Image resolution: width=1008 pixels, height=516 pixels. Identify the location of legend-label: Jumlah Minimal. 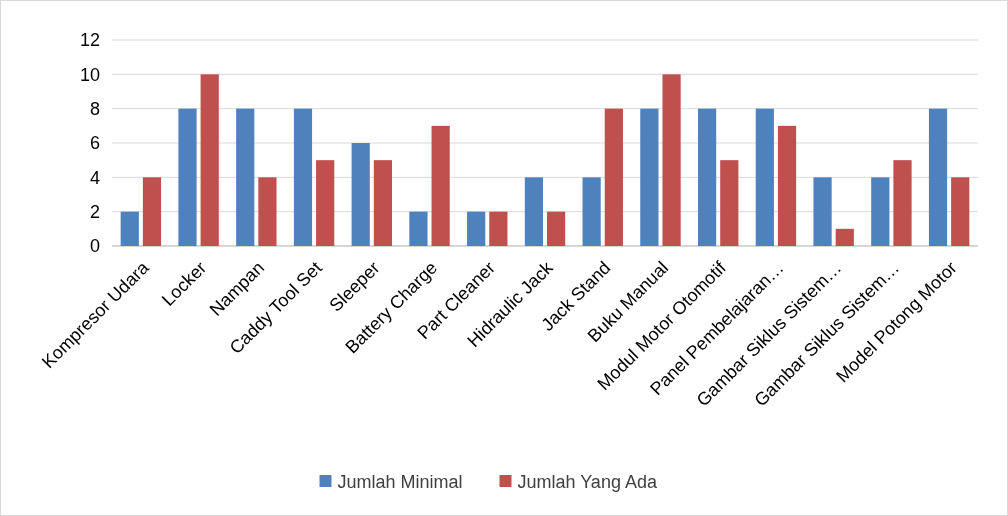
(400, 482).